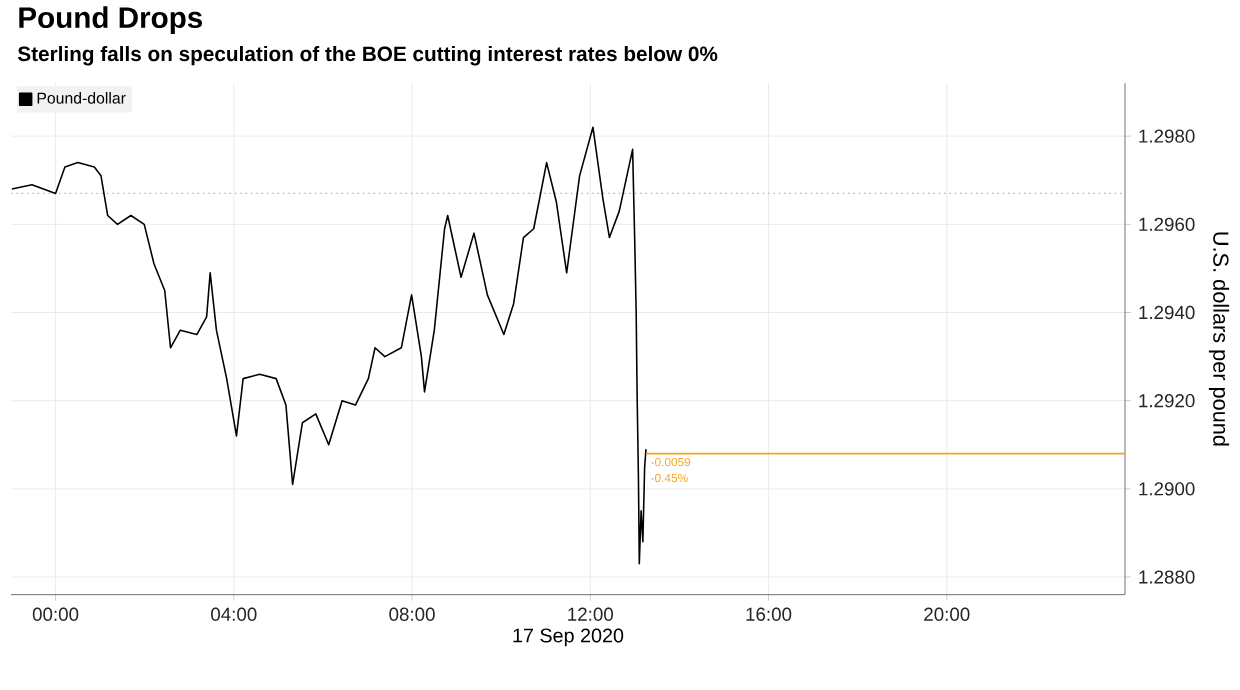  I want to click on x-tick-label: 20:00, so click(947, 614).